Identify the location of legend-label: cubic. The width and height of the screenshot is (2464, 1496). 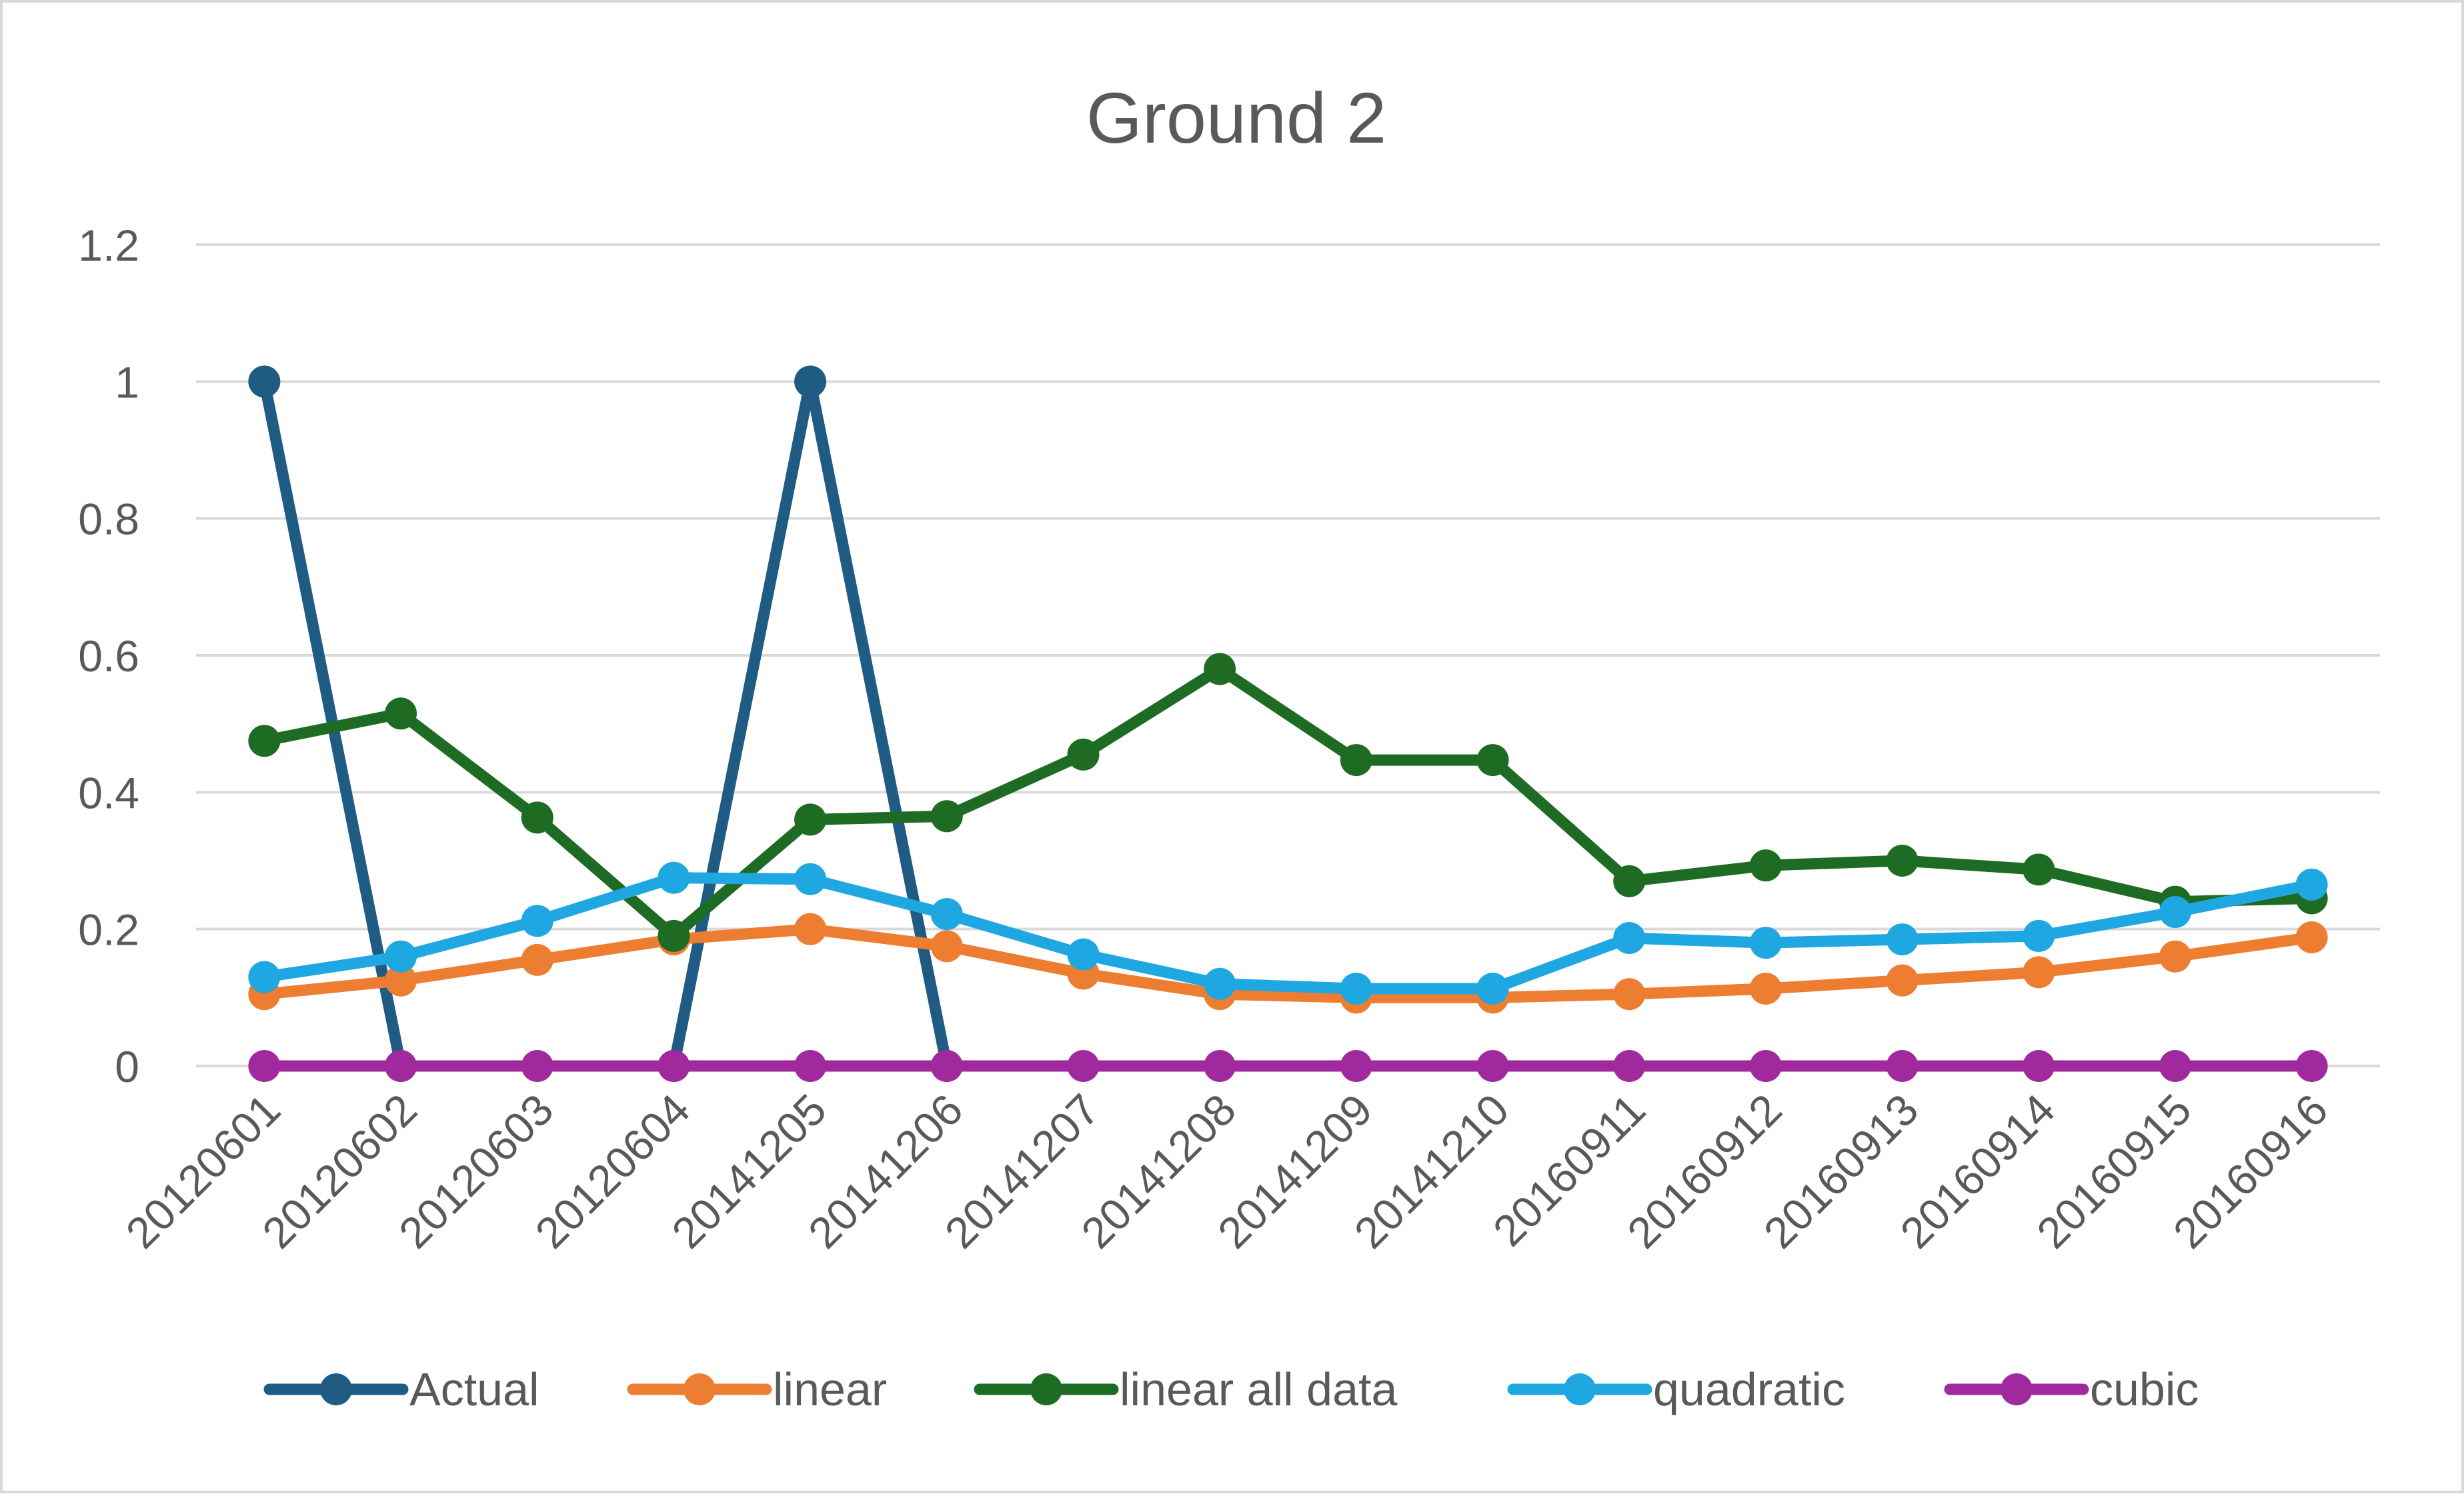
(2144, 1389).